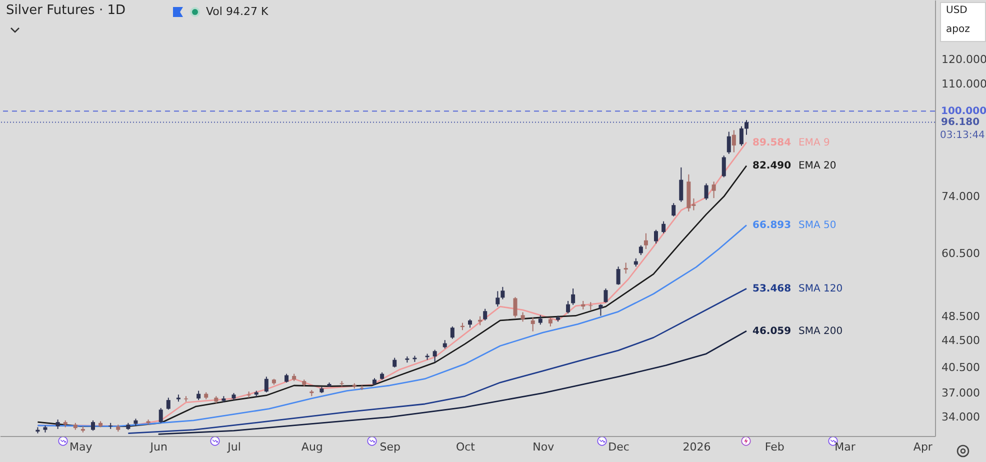  I want to click on text: SMA 200, so click(820, 331).